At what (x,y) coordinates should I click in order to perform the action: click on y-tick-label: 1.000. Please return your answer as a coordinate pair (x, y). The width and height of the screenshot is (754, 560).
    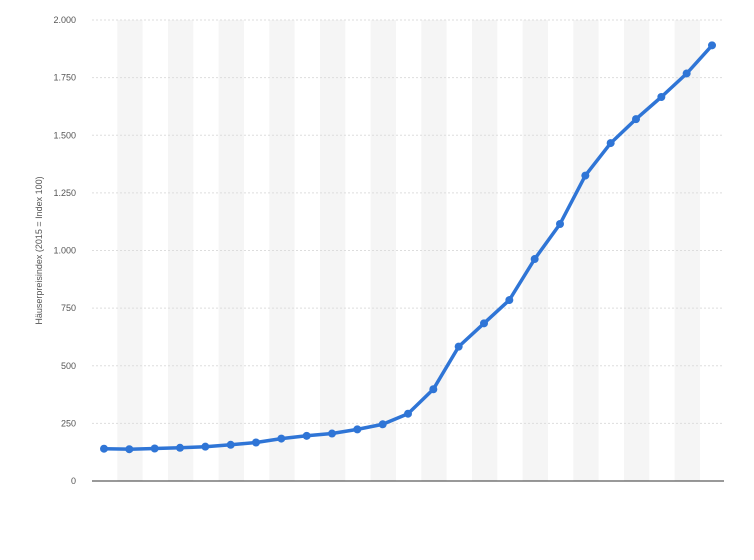
    Looking at the image, I should click on (64, 251).